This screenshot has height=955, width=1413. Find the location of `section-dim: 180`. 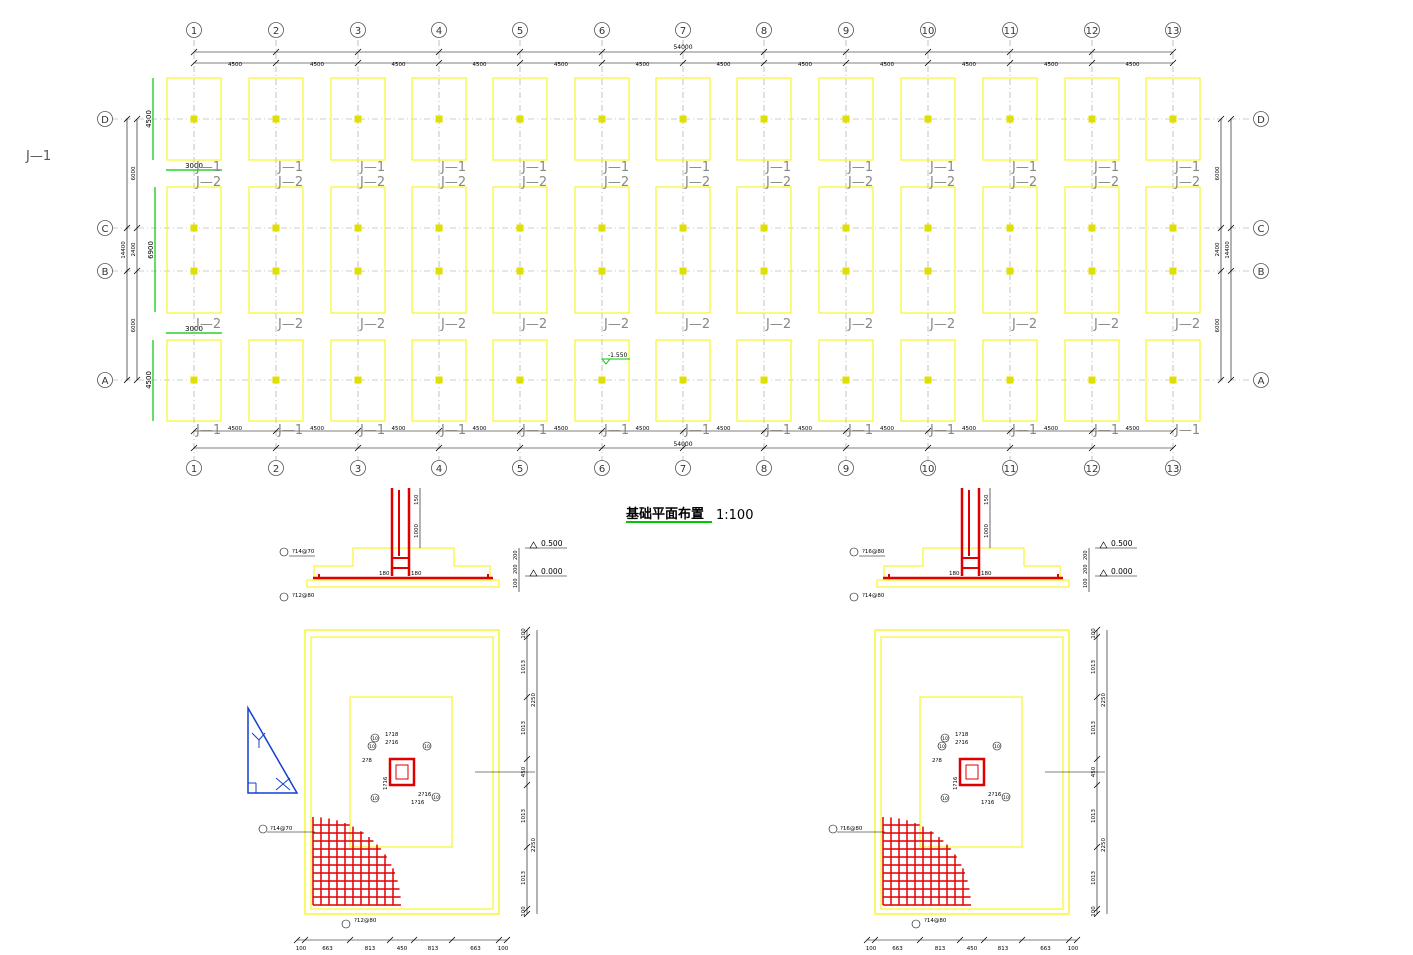

section-dim: 180 is located at coordinates (954, 574).